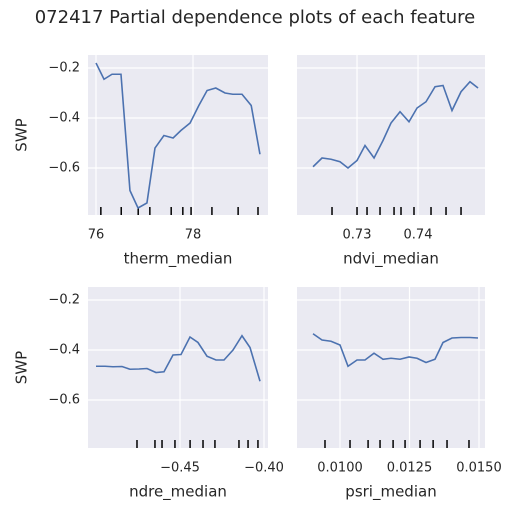 Image resolution: width=511 pixels, height=511 pixels. I want to click on x-tick-label: 78, so click(193, 235).